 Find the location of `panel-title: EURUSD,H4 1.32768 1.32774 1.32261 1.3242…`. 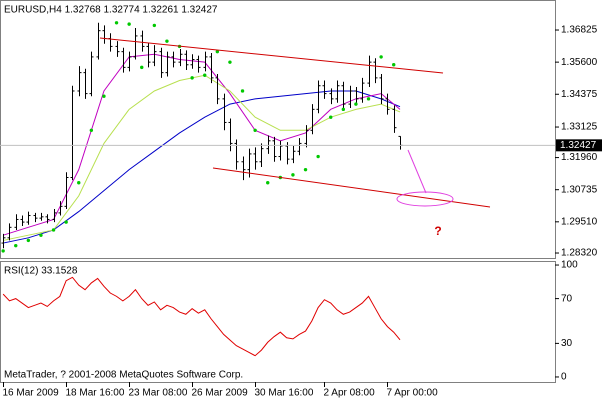

panel-title: EURUSD,H4 1.32768 1.32774 1.32261 1.3242… is located at coordinates (111, 10).